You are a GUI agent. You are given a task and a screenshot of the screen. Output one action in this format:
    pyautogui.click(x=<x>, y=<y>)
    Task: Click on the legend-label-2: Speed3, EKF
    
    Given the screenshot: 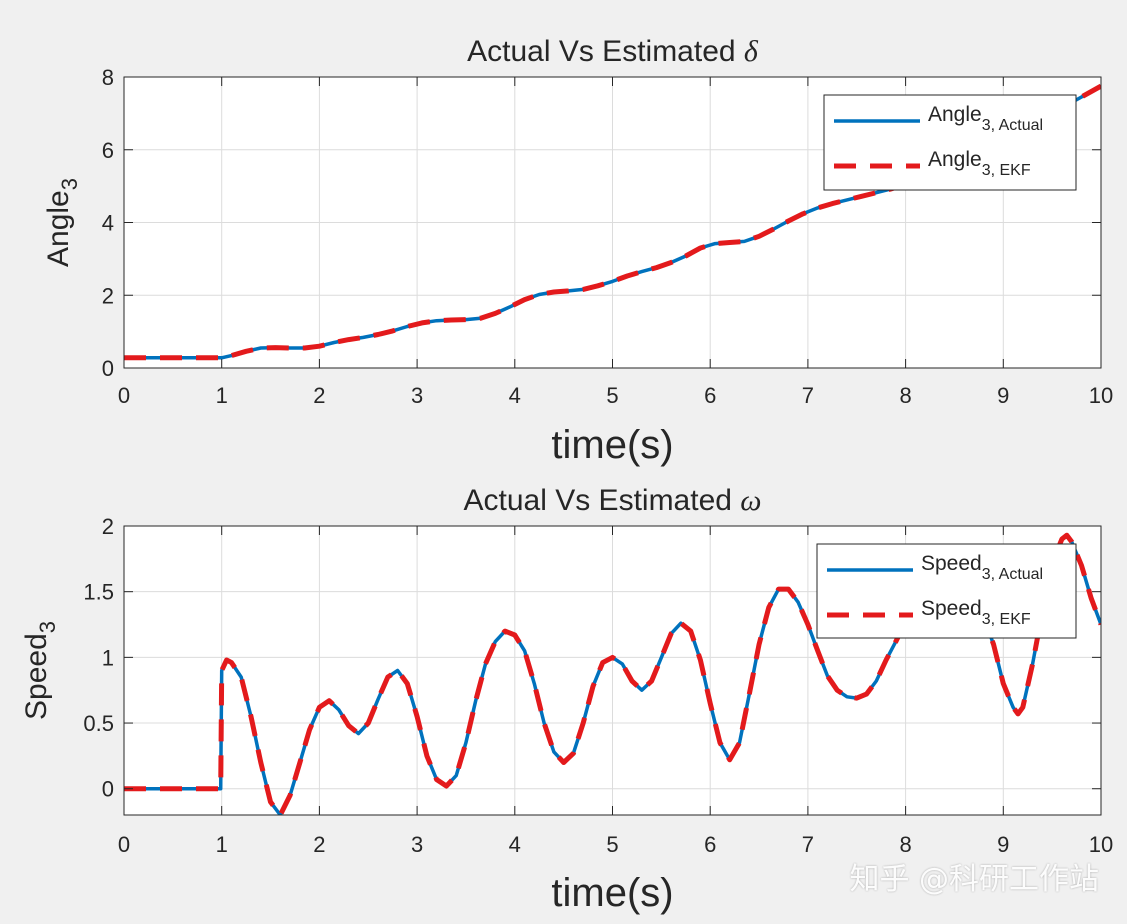 What is the action you would take?
    pyautogui.click(x=976, y=612)
    